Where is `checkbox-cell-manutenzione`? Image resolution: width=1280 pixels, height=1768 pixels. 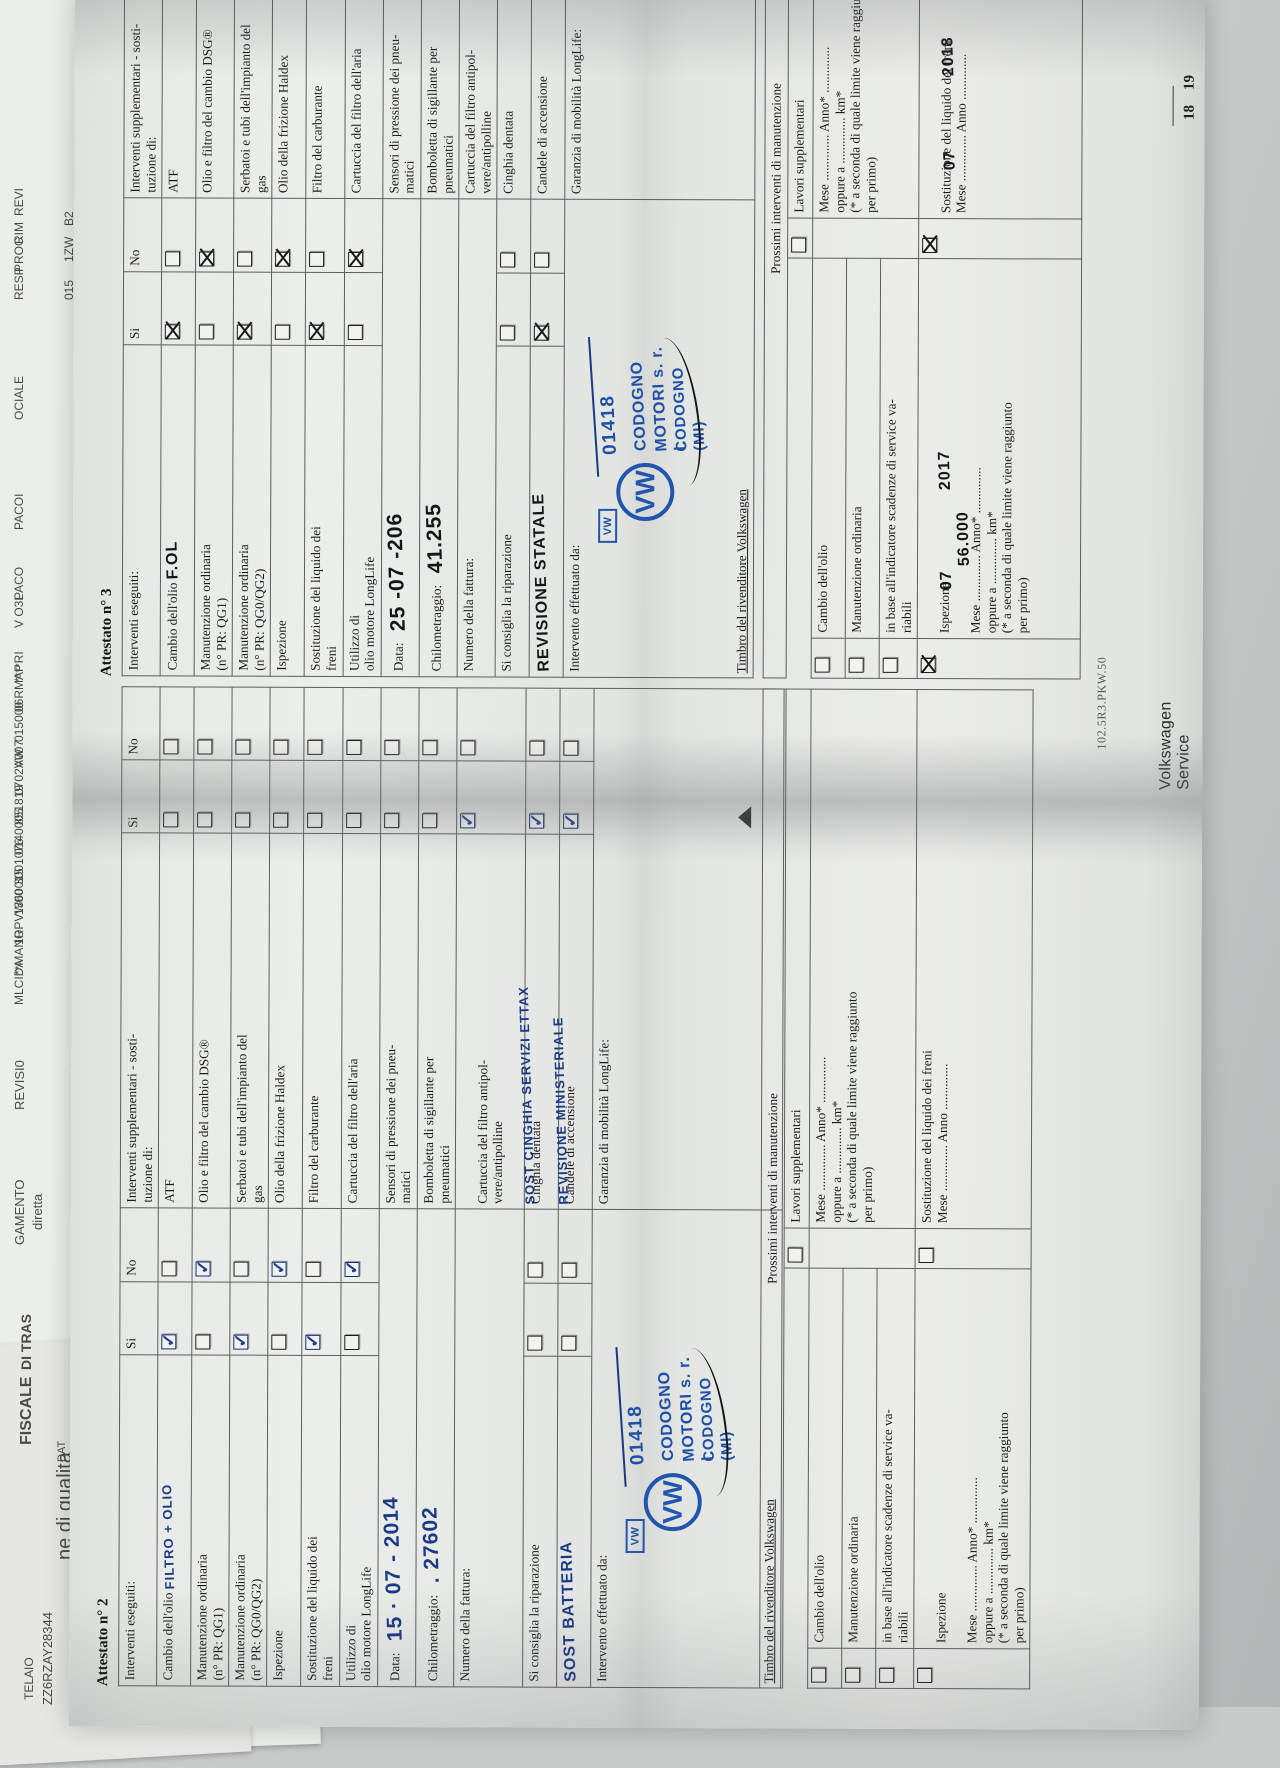 checkbox-cell-manutenzione is located at coordinates (862, 658).